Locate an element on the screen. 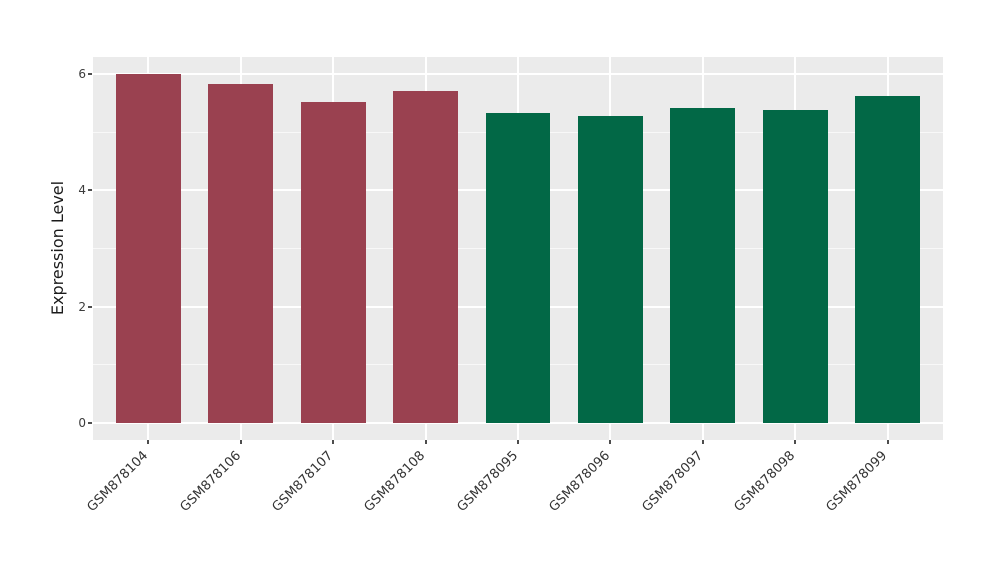 The height and width of the screenshot is (580, 1000). y-axis-title: Expression Level is located at coordinates (57, 248).